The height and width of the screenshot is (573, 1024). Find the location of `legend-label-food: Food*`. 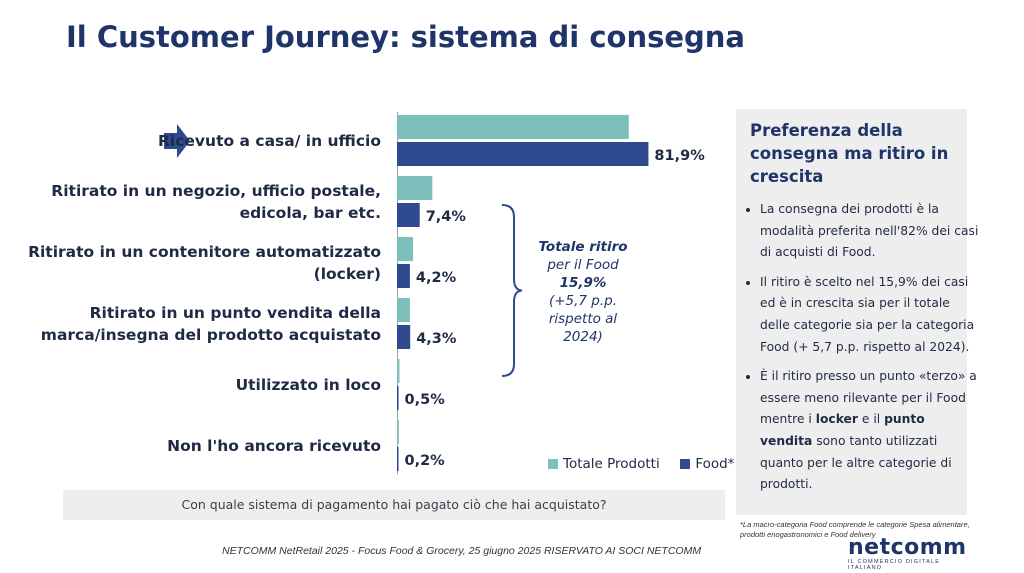

legend-label-food: Food* is located at coordinates (715, 464).